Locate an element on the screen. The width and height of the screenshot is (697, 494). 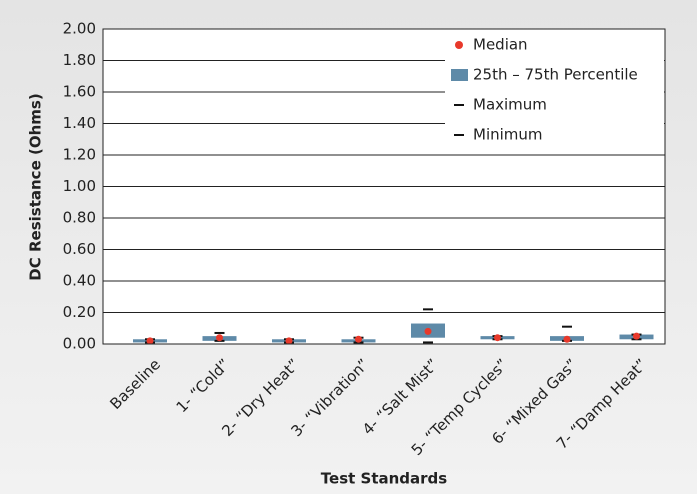
y-tick-label: 1.00 is located at coordinates (79, 186).